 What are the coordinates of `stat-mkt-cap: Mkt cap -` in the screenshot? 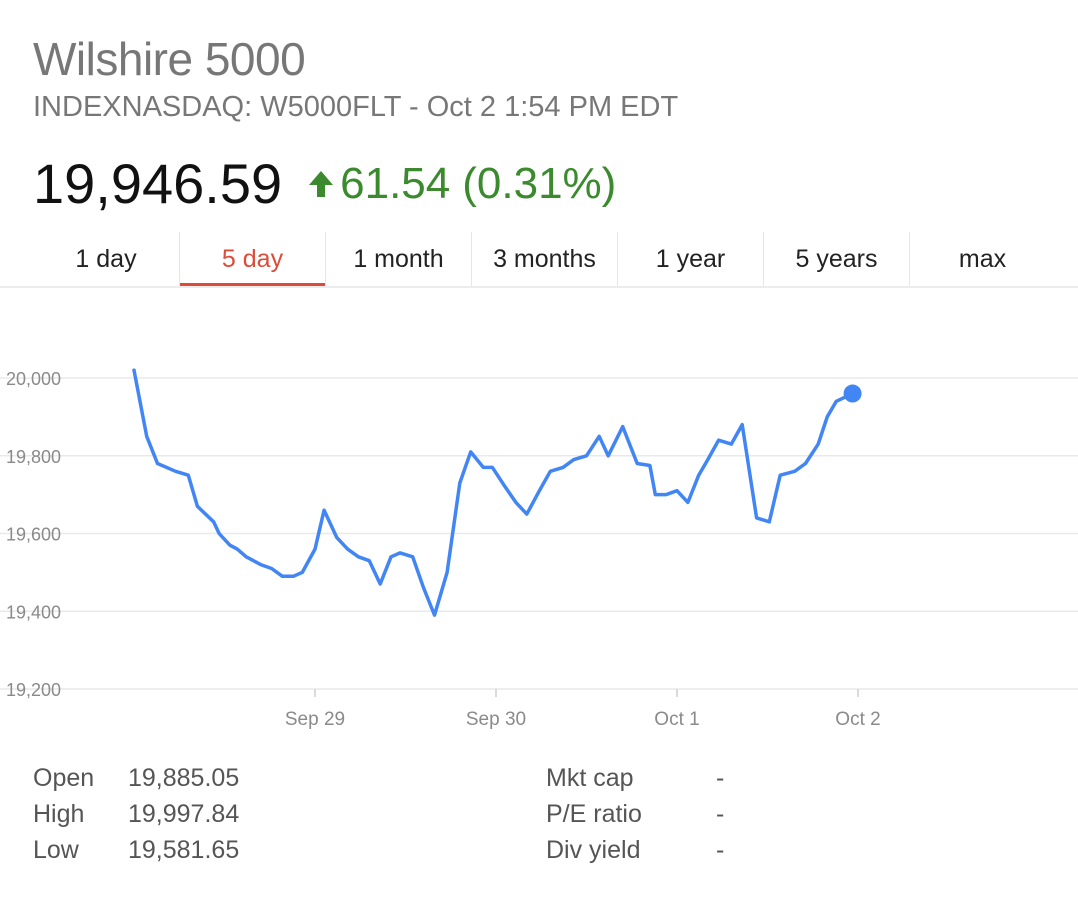 It's located at (635, 778).